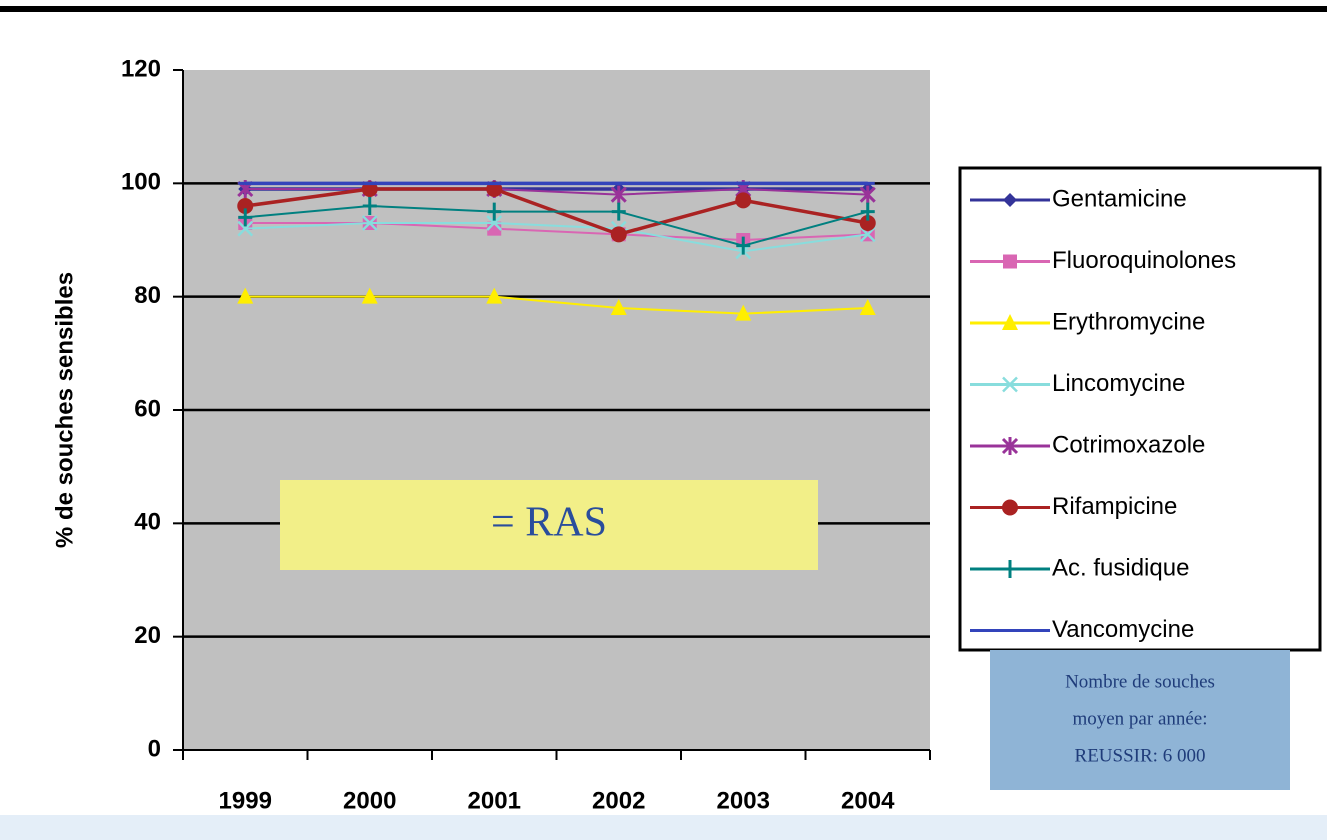 The image size is (1327, 840). What do you see at coordinates (1128, 321) in the screenshot?
I see `legend-label: Erythromycine` at bounding box center [1128, 321].